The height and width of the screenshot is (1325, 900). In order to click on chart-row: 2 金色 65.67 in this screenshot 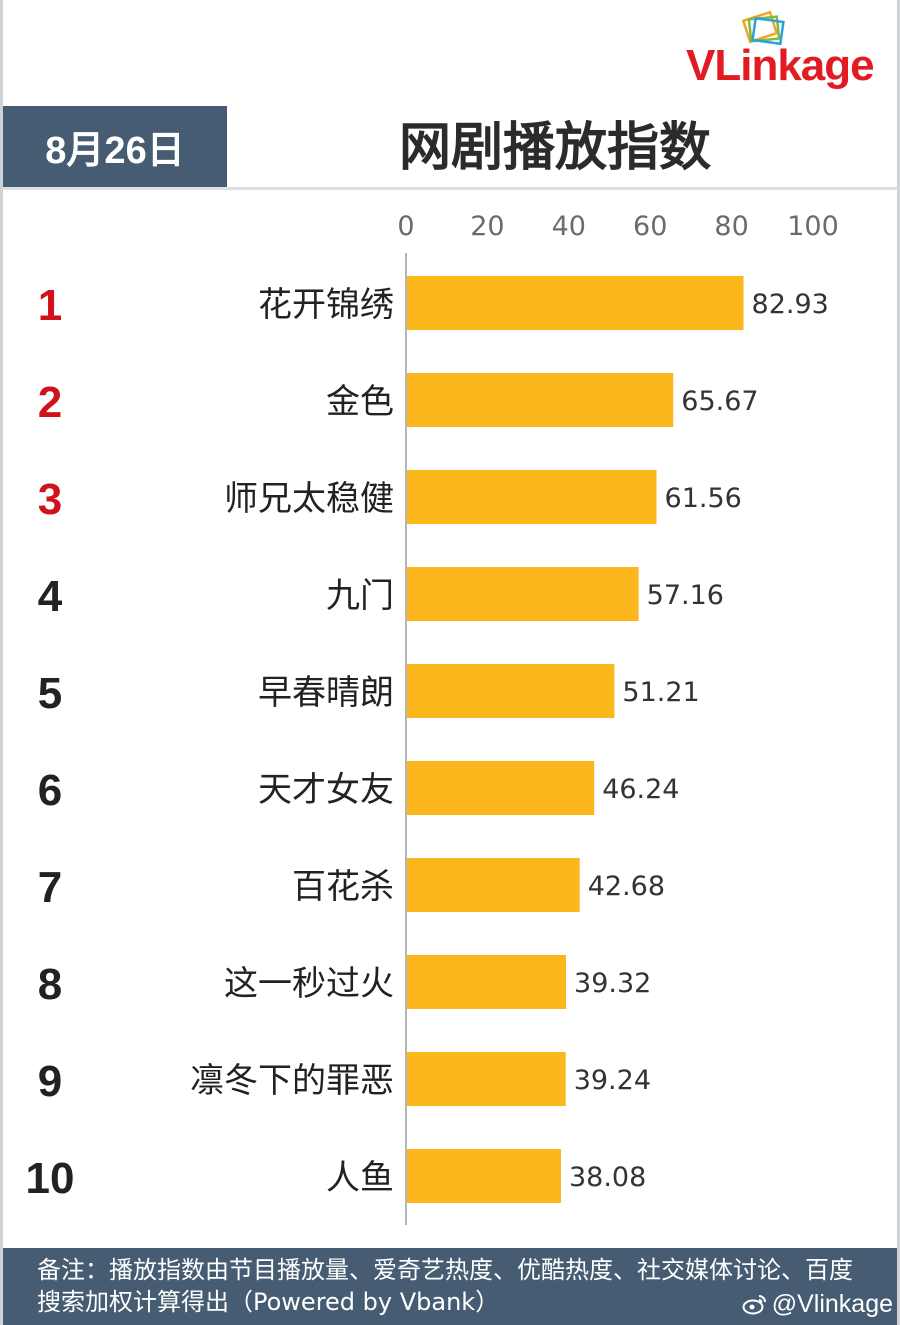, I will do `click(398, 400)`.